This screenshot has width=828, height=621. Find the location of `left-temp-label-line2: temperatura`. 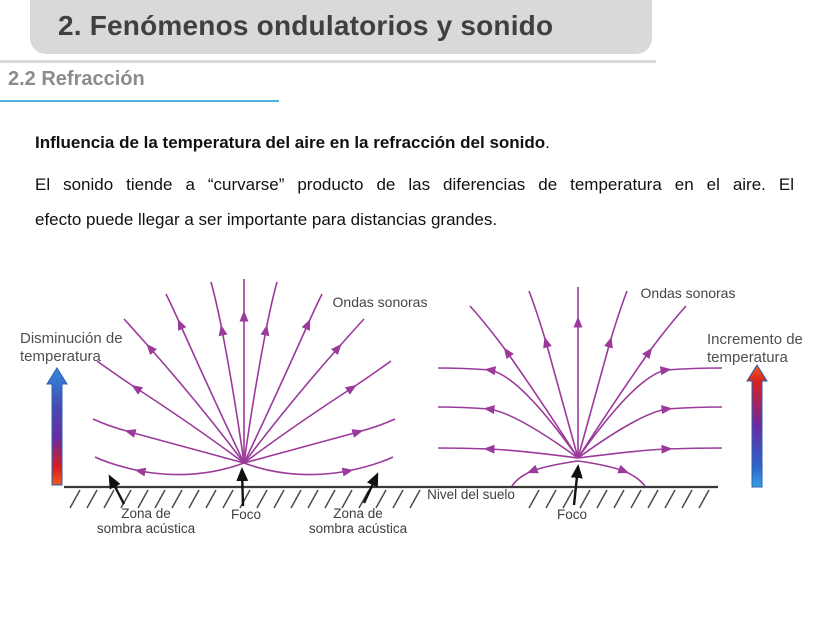

left-temp-label-line2: temperatura is located at coordinates (61, 356).